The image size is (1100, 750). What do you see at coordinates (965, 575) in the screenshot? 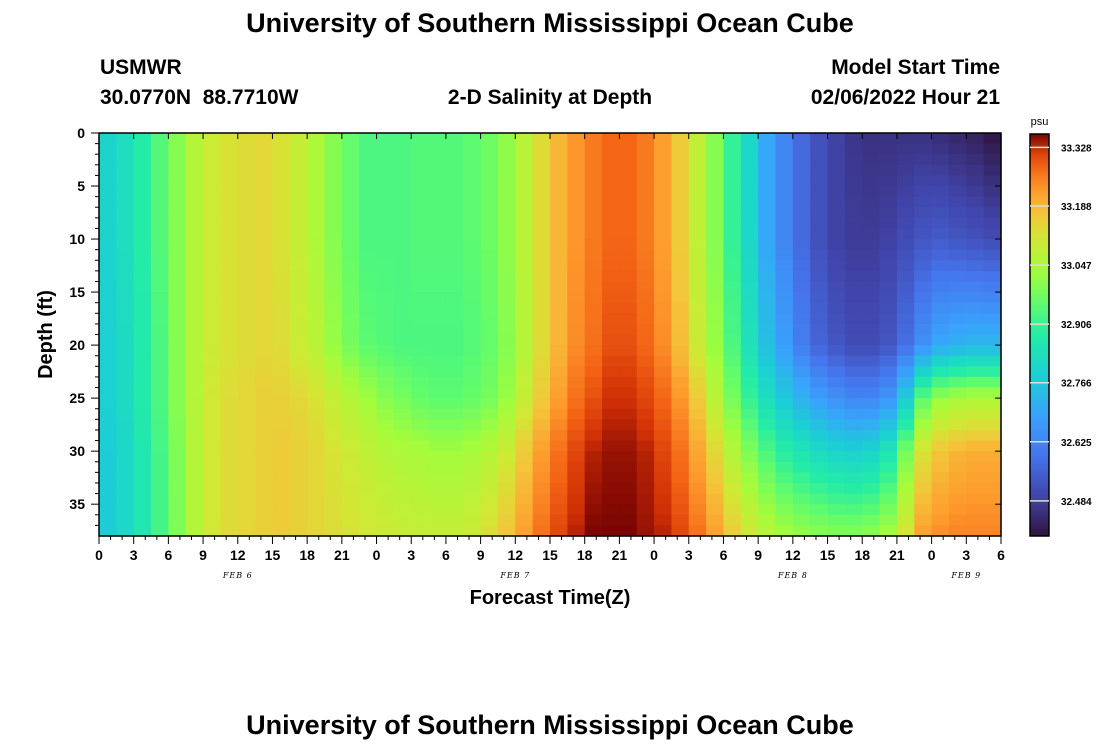
I see `date-label: FEB 9` at bounding box center [965, 575].